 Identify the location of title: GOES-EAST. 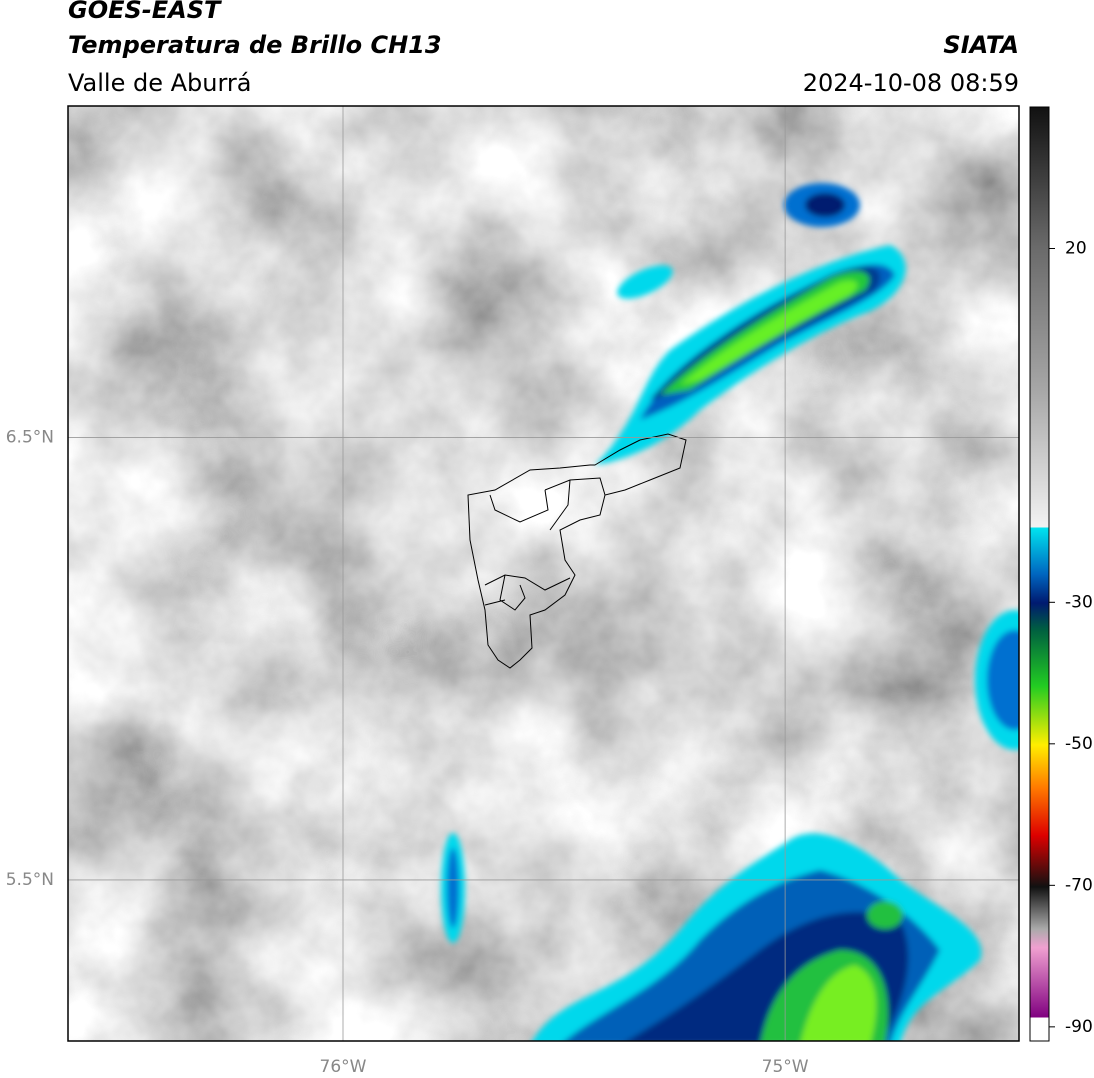
(145, 12).